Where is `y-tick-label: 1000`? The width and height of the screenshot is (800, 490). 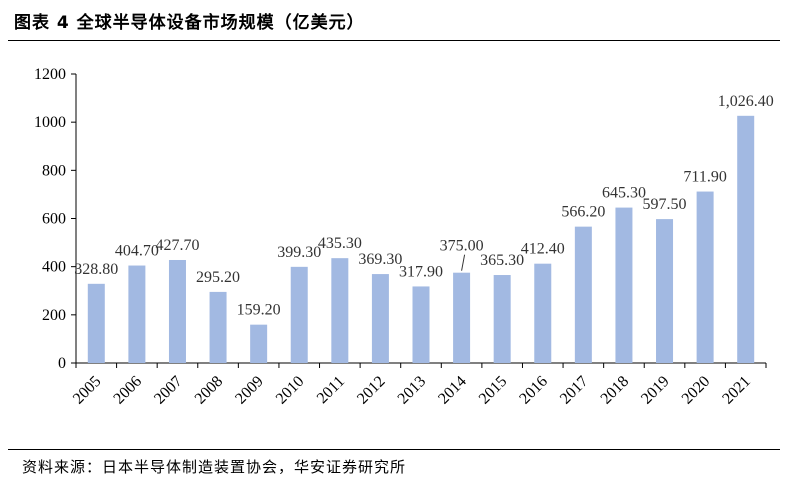 y-tick-label: 1000 is located at coordinates (50, 122).